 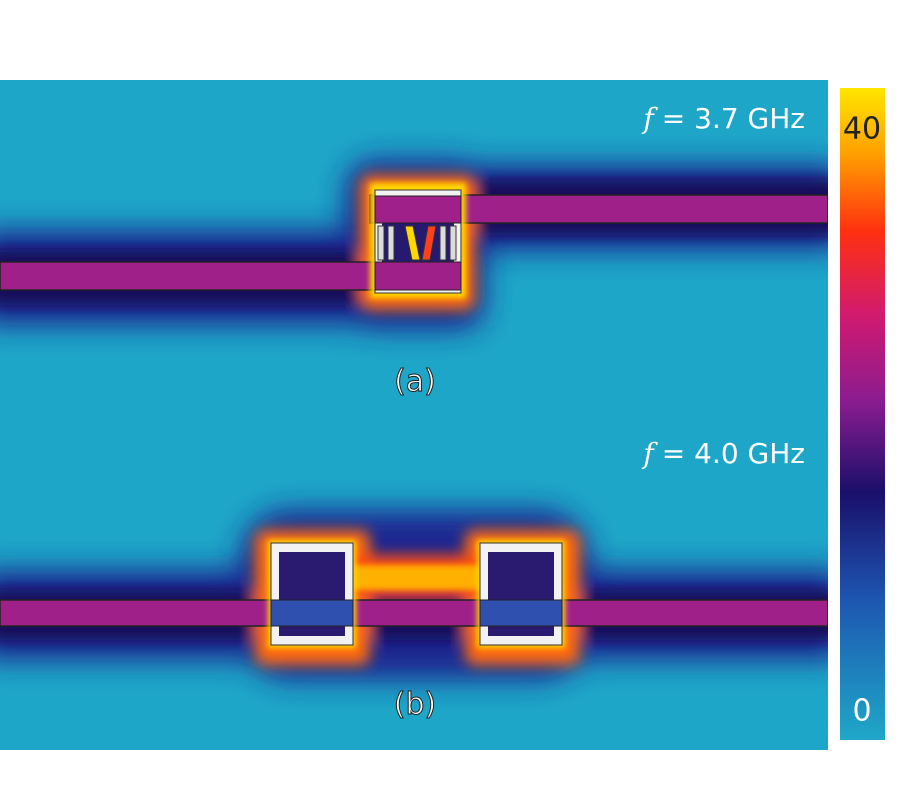 What do you see at coordinates (862, 129) in the screenshot?
I see `colorbar-tick-label: 40` at bounding box center [862, 129].